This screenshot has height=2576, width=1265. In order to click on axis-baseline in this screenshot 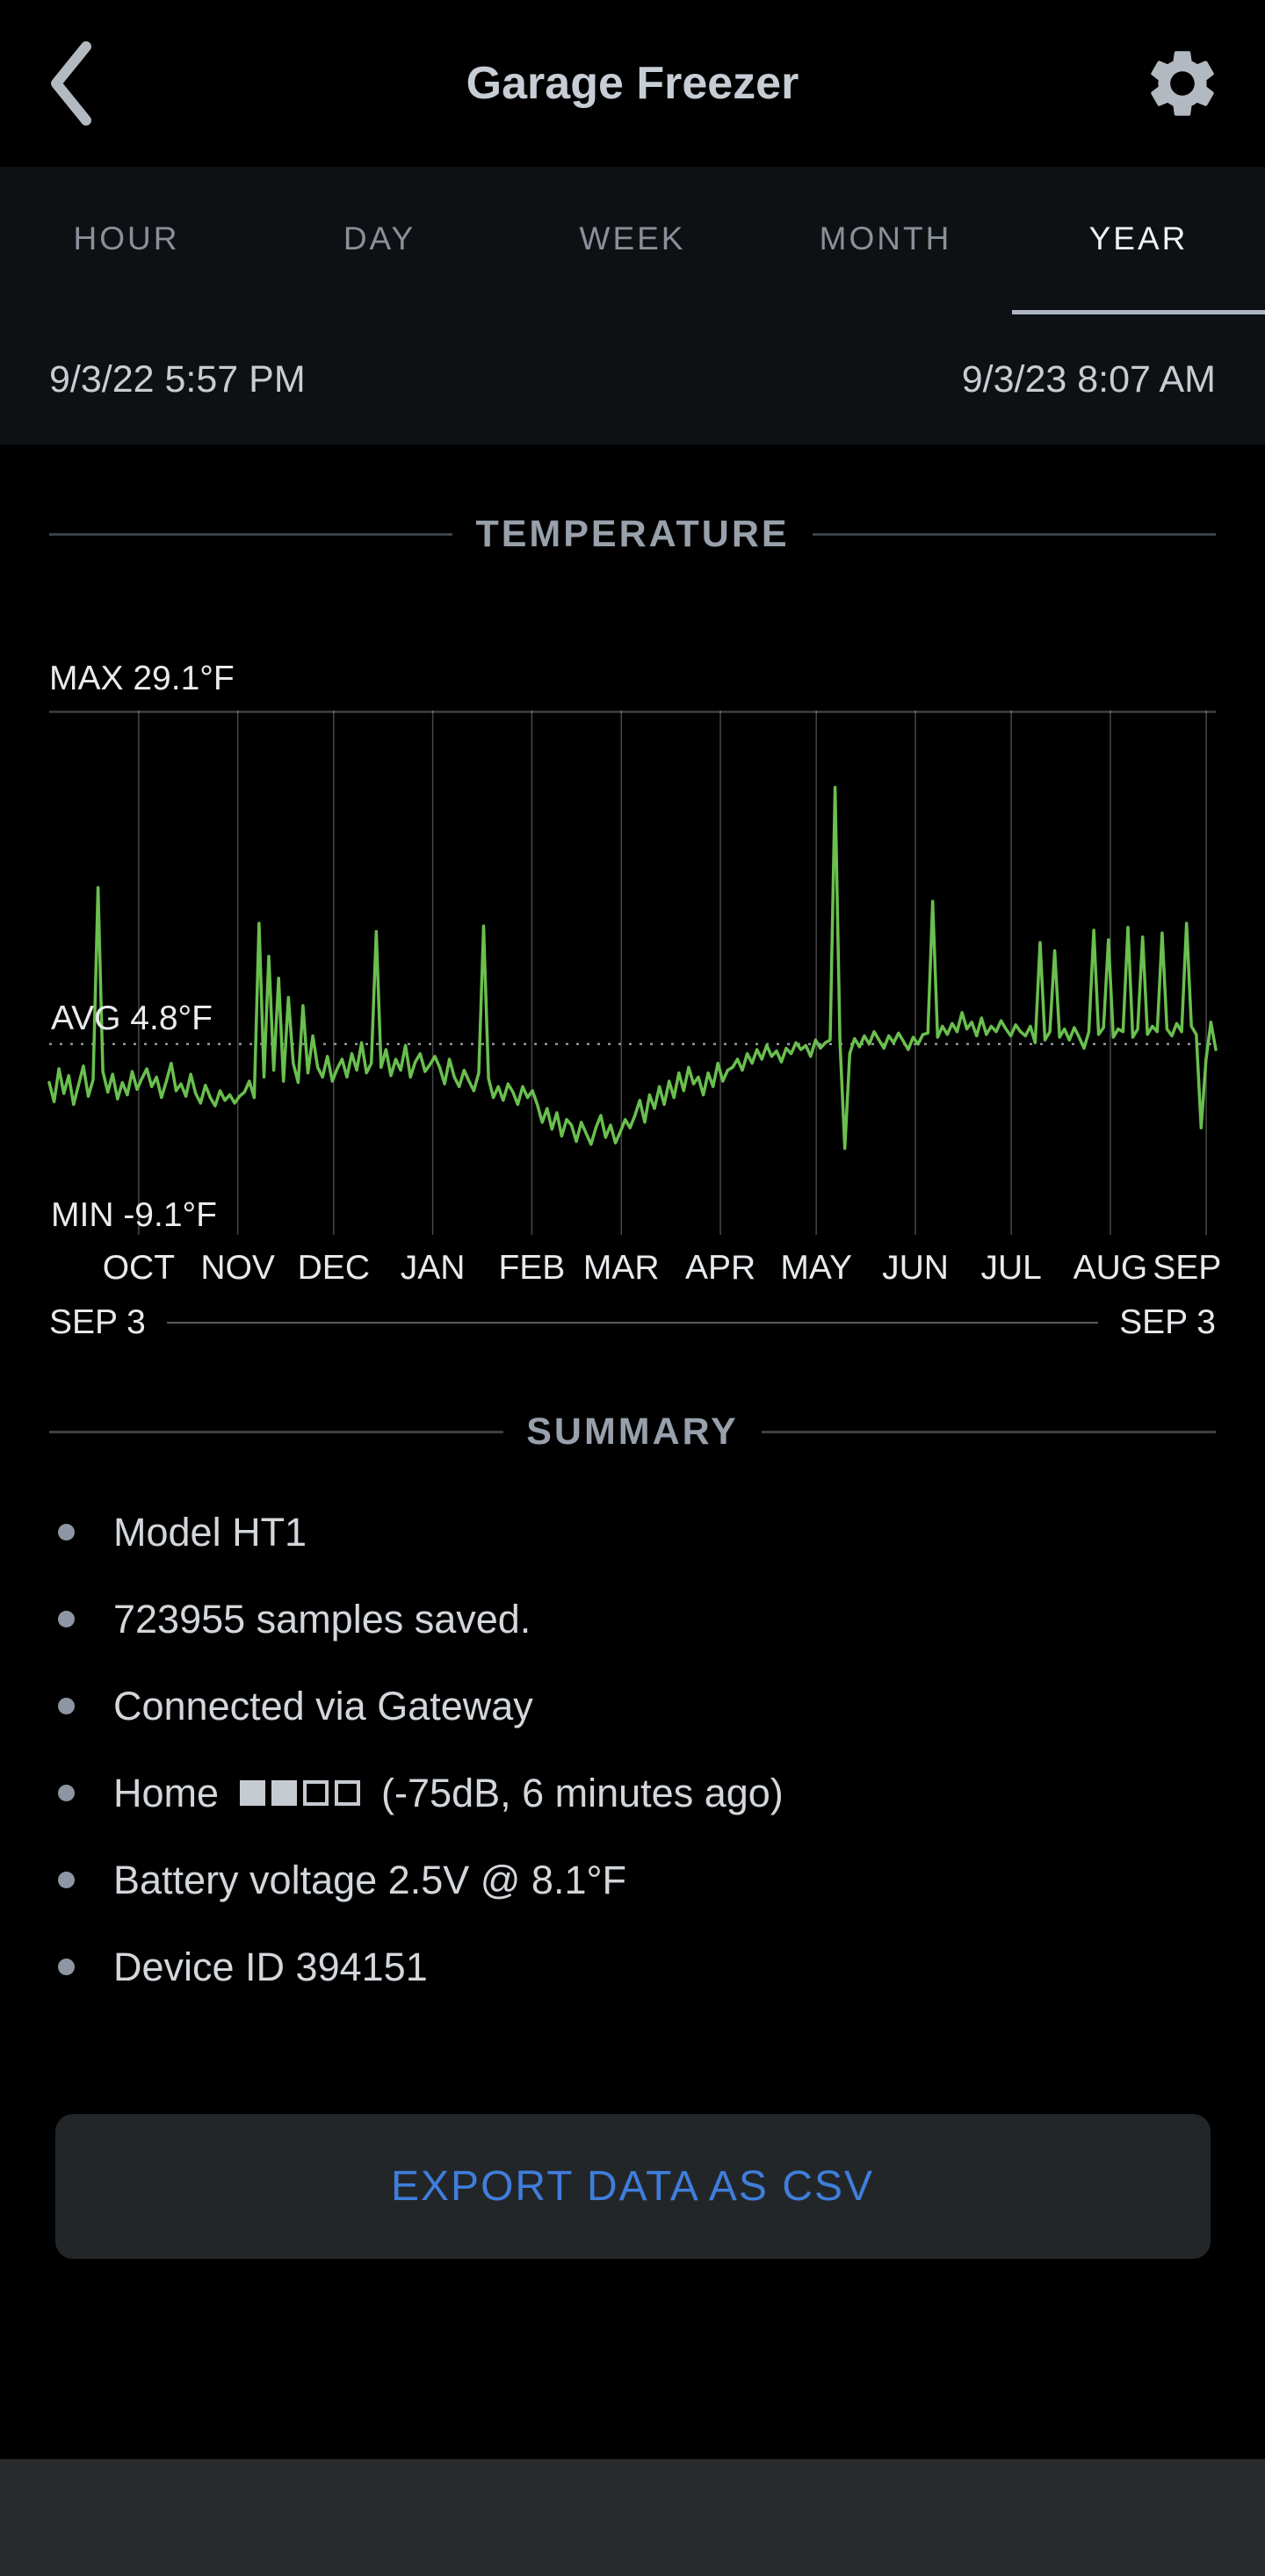, I will do `click(632, 1323)`.